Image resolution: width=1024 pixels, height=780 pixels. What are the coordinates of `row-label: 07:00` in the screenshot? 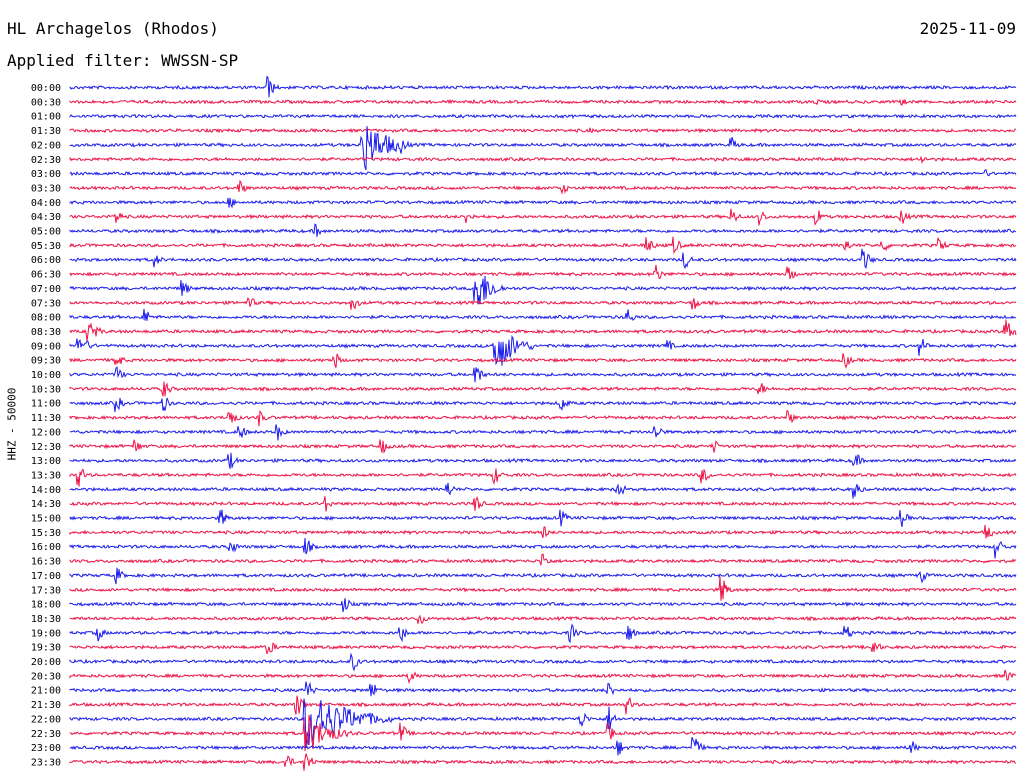 It's located at (46, 289).